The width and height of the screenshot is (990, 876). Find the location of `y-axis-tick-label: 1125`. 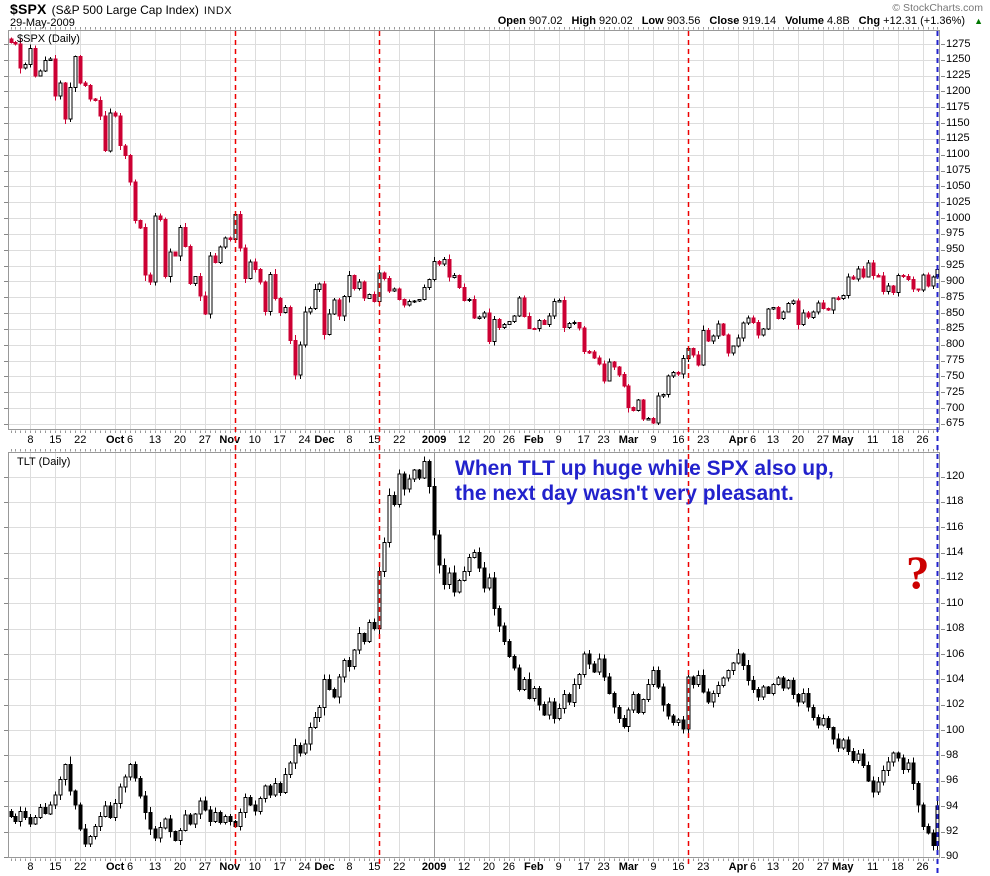

y-axis-tick-label: 1125 is located at coordinates (958, 138).